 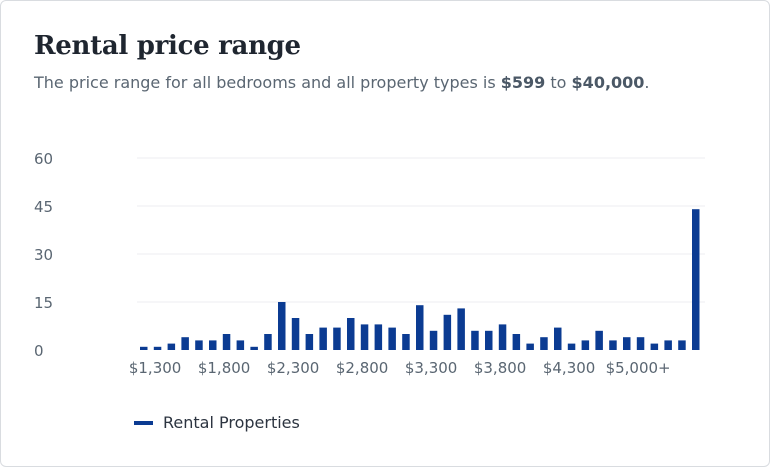 I want to click on x-tick-label: $3,800, so click(x=500, y=368).